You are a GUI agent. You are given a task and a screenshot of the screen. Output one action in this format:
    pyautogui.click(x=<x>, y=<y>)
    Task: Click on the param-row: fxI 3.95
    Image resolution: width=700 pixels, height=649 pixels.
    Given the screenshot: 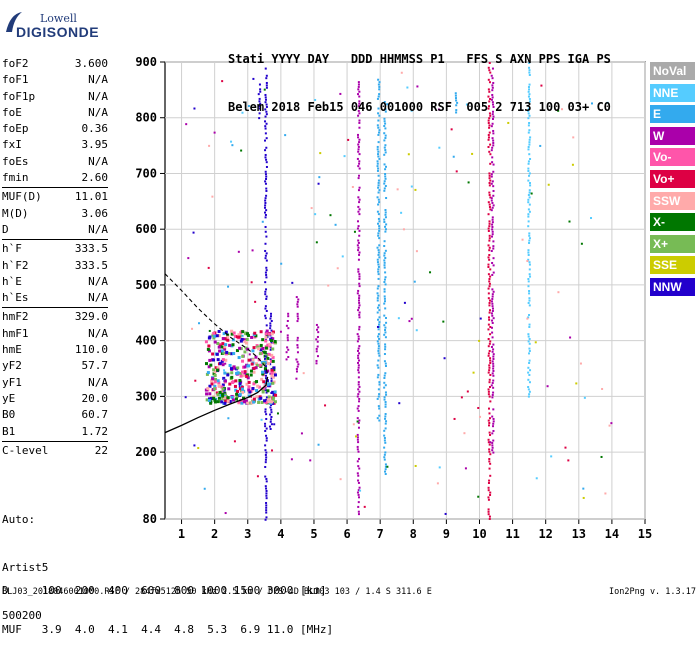 What is the action you would take?
    pyautogui.click(x=55, y=145)
    